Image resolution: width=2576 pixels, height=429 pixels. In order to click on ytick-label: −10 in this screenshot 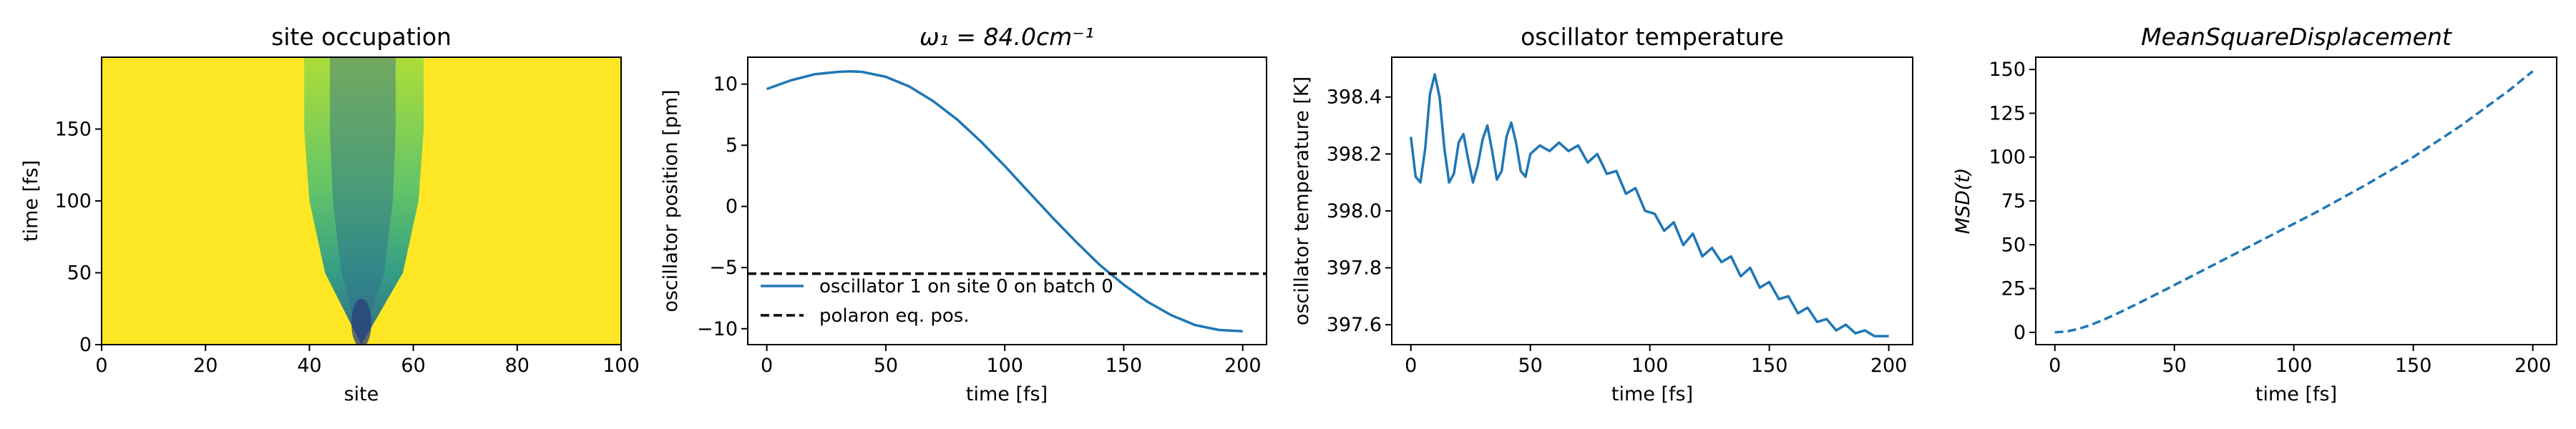, I will do `click(717, 329)`.